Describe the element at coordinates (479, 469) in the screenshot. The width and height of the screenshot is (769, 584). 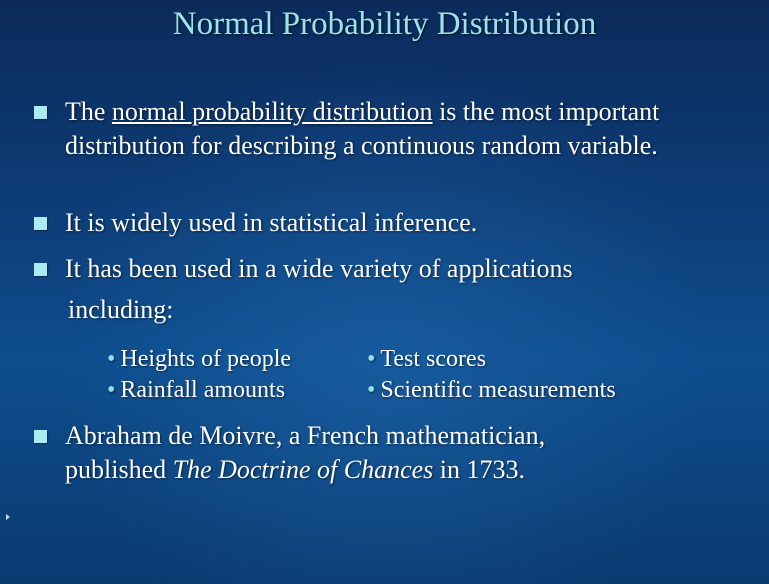
I see `bullet-text-suffix: in 1733.` at that location.